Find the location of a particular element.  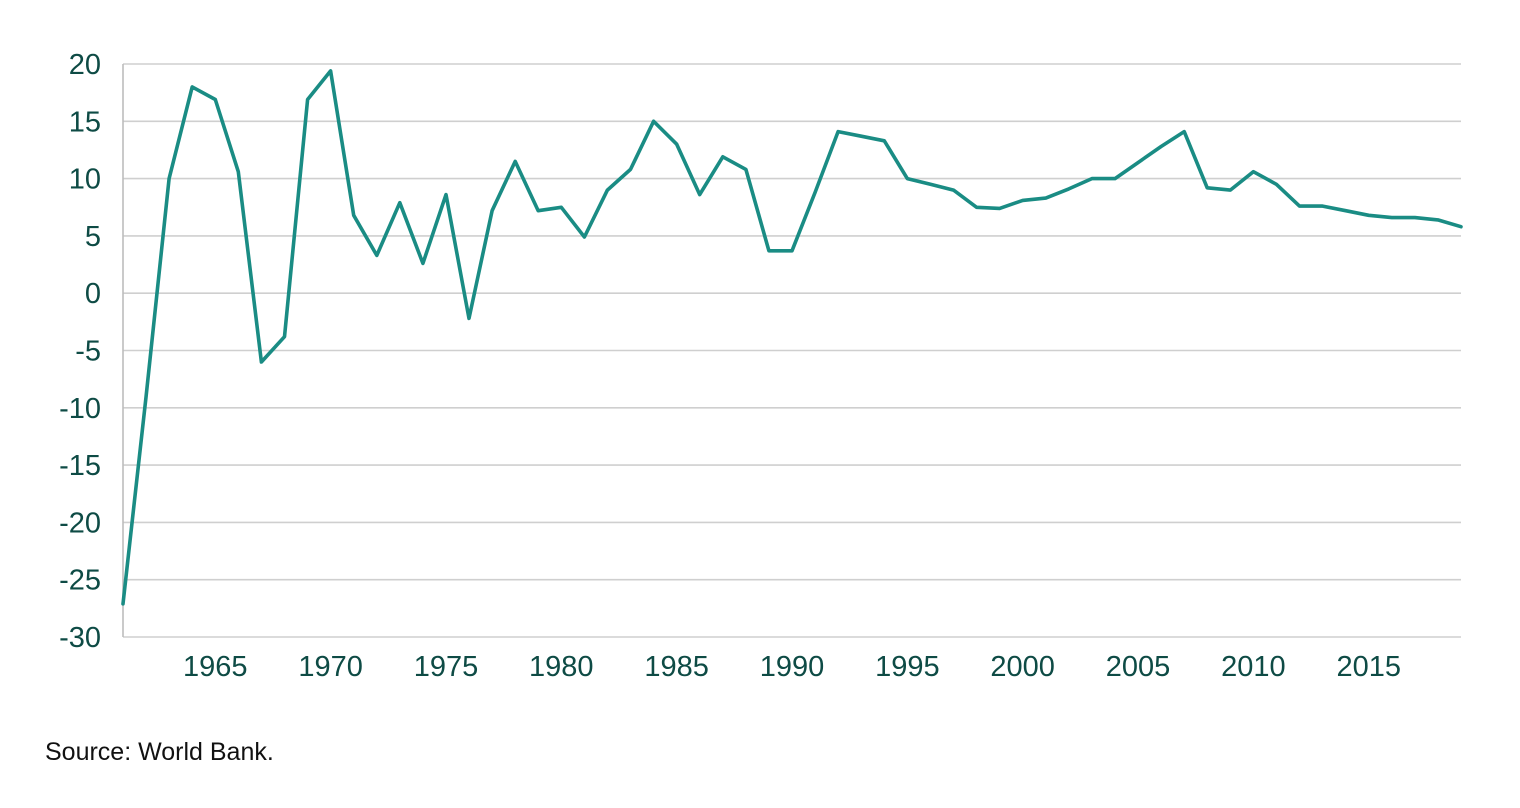

y-tick-label: 0 is located at coordinates (93, 294).